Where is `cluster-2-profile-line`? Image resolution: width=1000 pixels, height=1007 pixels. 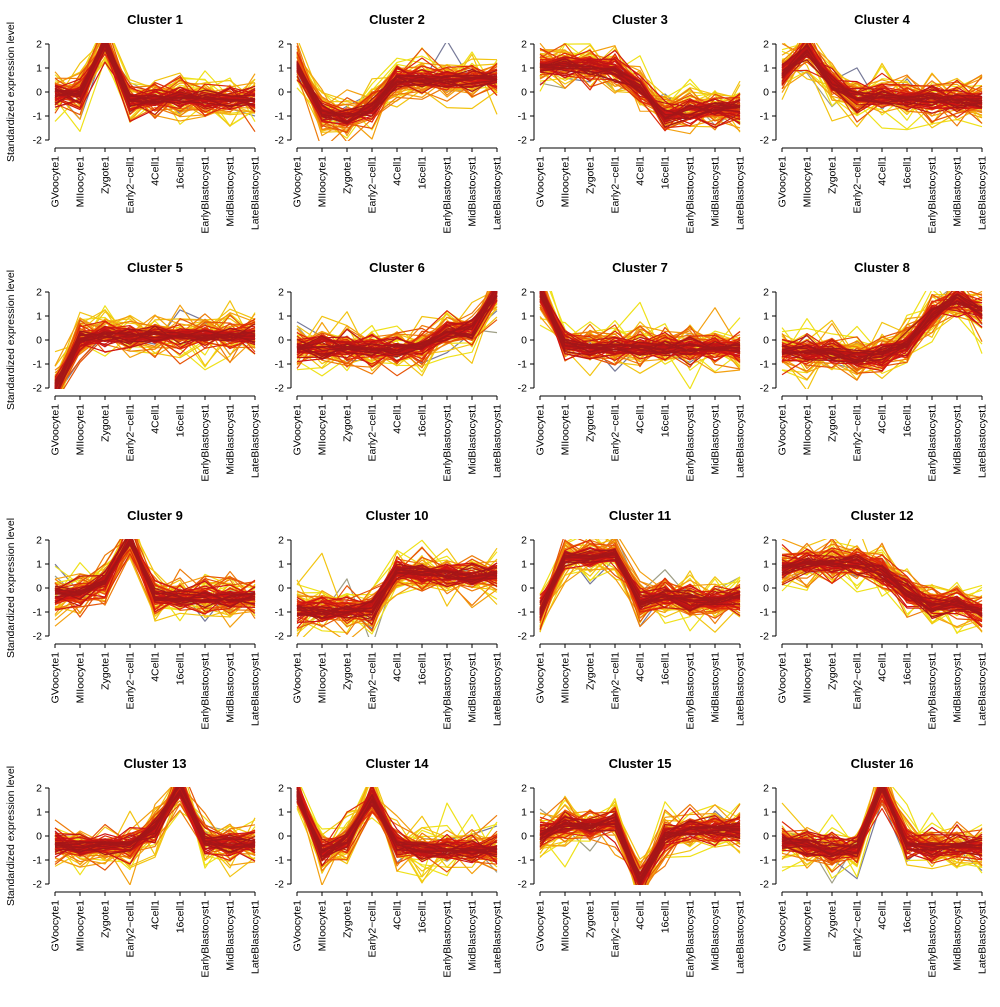
cluster-2-profile-line is located at coordinates (397, 93).